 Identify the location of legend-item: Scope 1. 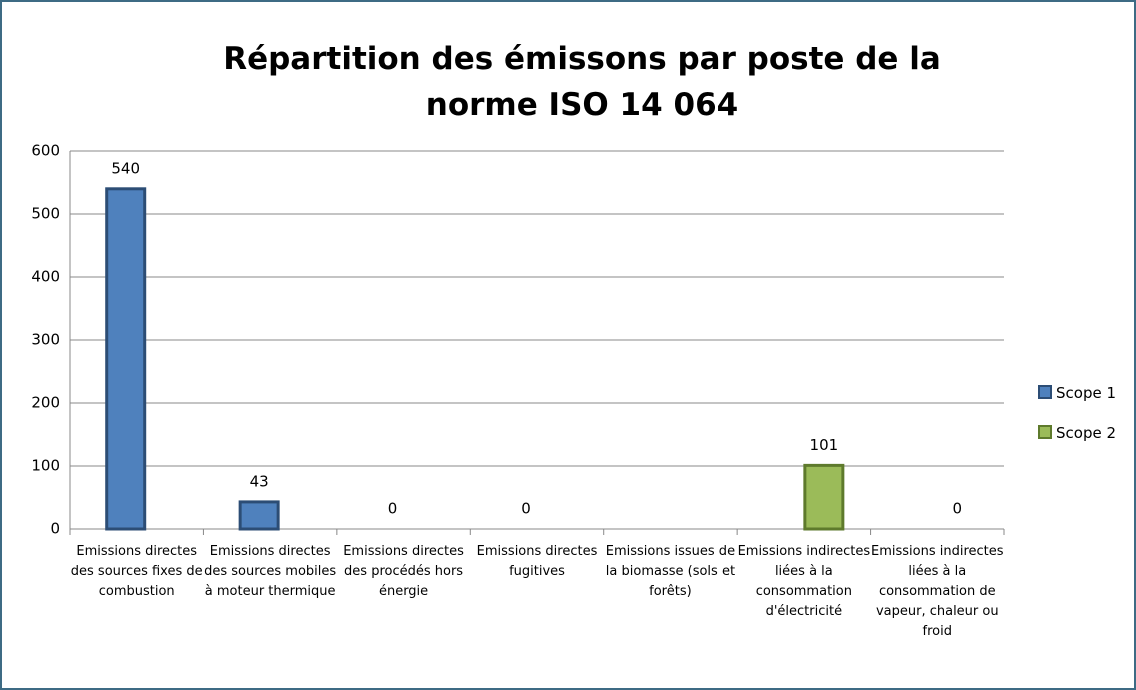
(1077, 393).